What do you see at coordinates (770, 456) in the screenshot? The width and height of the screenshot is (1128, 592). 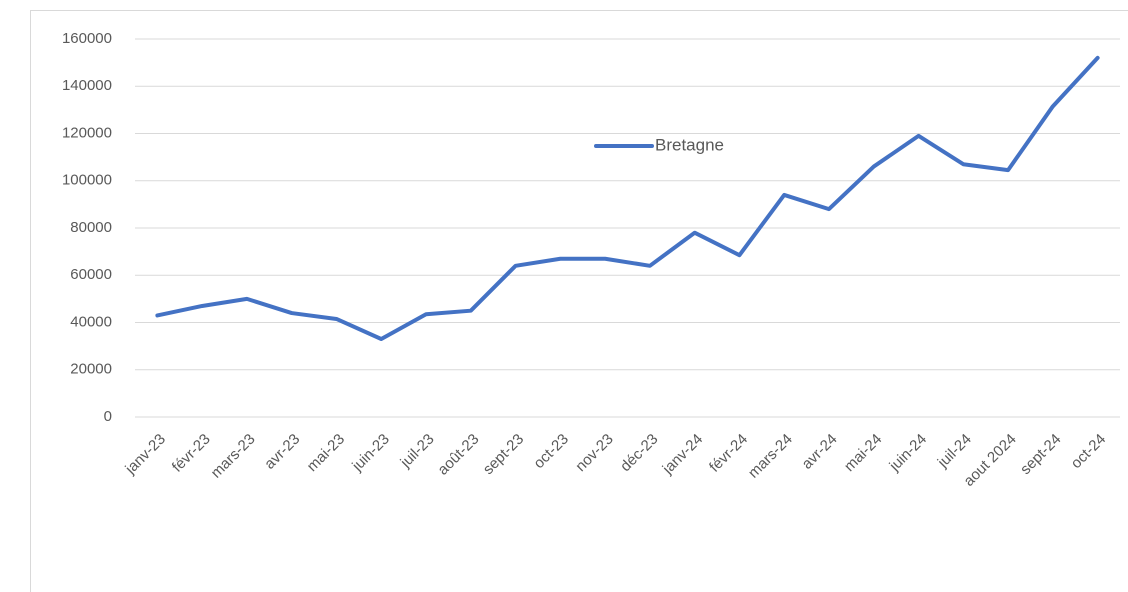 I see `x-tick-label: mars-24` at bounding box center [770, 456].